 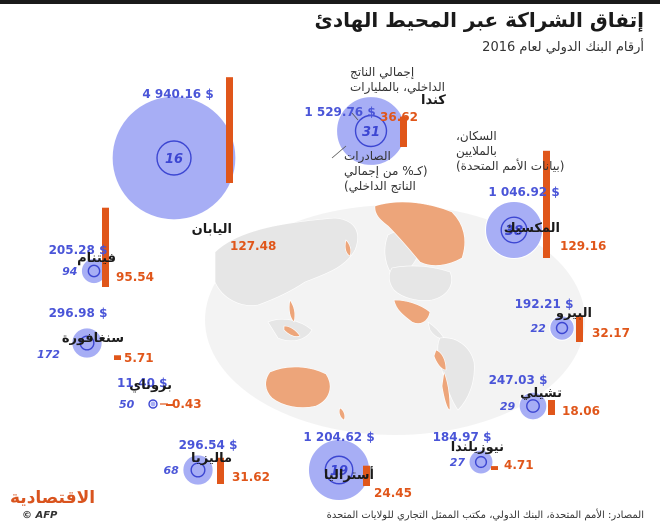 I want to click on country-name: البيرو, so click(x=573, y=313).